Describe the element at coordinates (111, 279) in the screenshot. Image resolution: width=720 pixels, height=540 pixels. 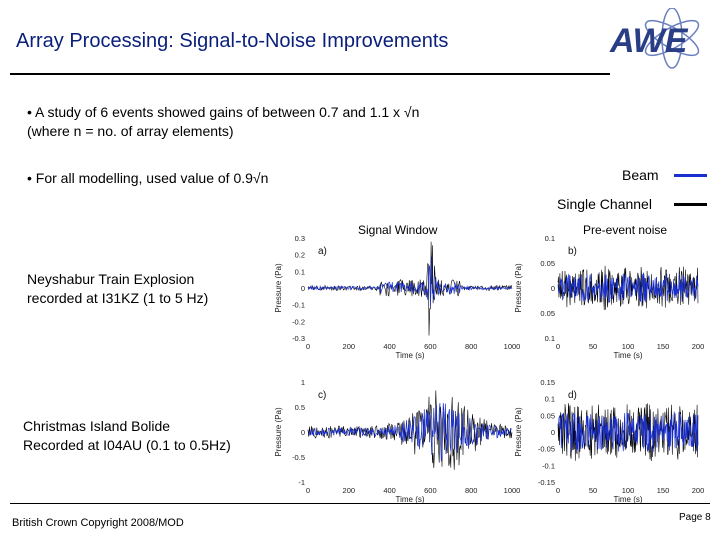
I see `event1-caption-line1: Neyshabur Train Explosion` at that location.